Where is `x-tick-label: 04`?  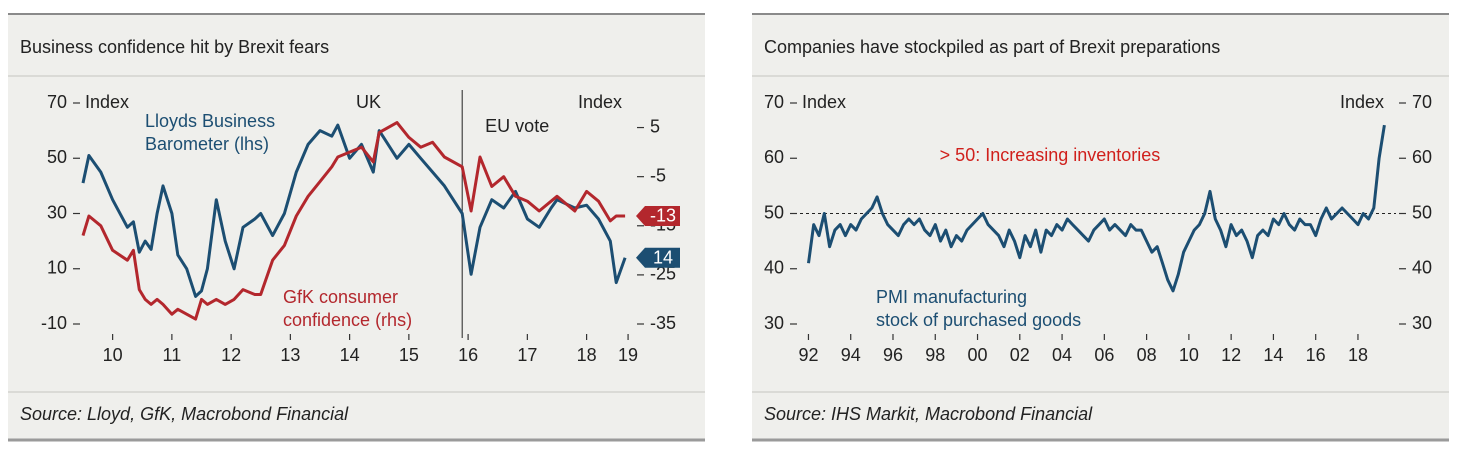 x-tick-label: 04 is located at coordinates (1062, 355).